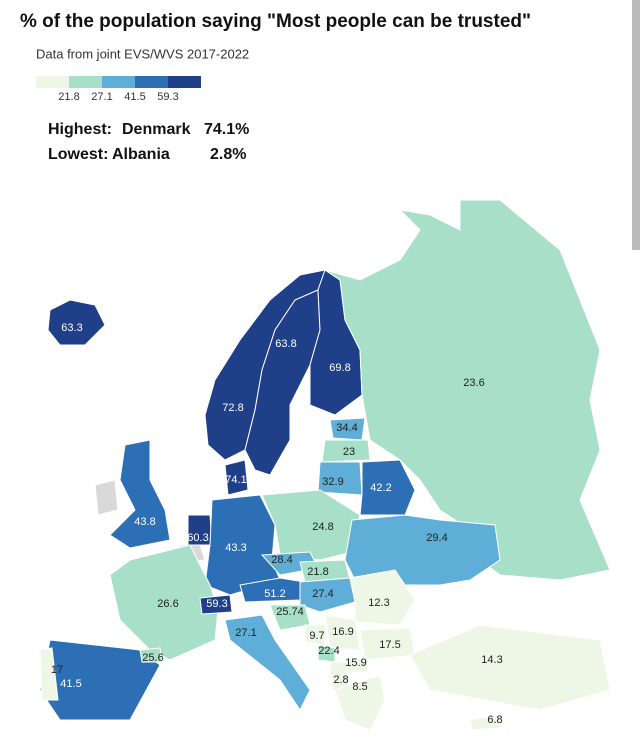 The height and width of the screenshot is (750, 640). What do you see at coordinates (380, 488) in the screenshot?
I see `value-label: 42.2` at bounding box center [380, 488].